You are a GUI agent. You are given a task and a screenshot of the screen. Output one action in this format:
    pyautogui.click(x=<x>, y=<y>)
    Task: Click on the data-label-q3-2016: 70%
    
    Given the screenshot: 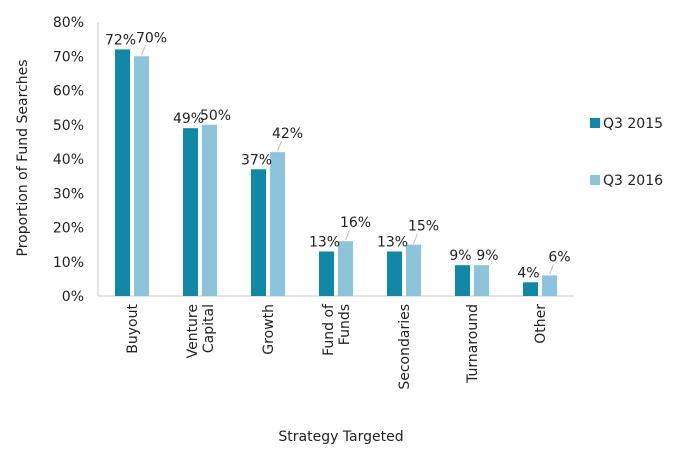 What is the action you would take?
    pyautogui.click(x=151, y=38)
    